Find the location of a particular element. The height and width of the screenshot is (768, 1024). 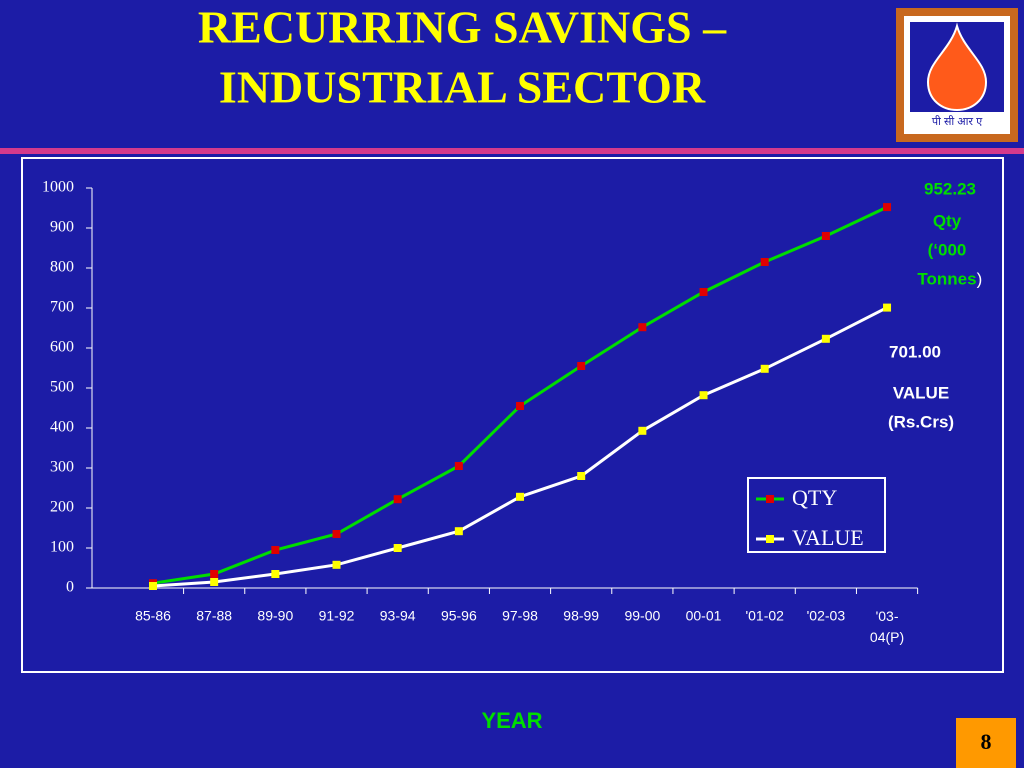

value-label: 952.23 is located at coordinates (950, 188).